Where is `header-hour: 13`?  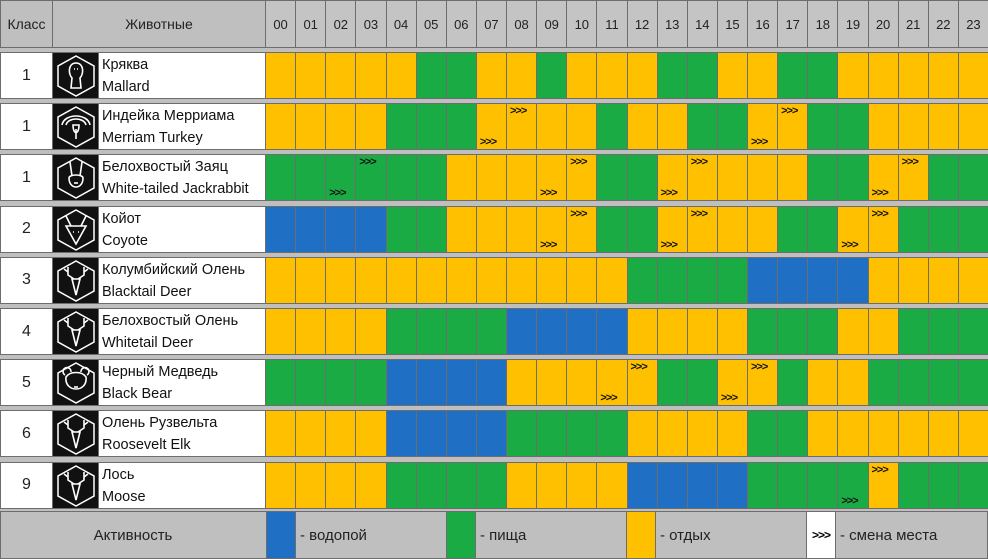
header-hour: 13 is located at coordinates (672, 24).